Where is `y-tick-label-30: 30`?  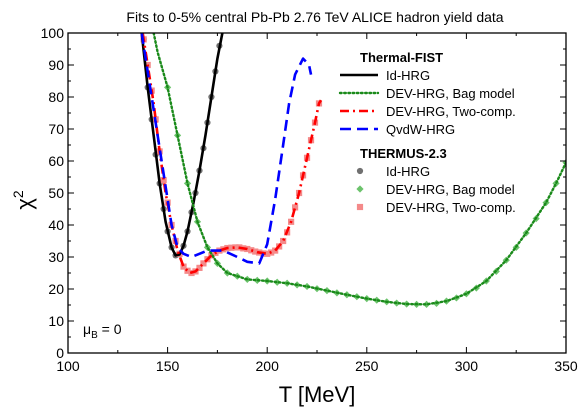
y-tick-label-30: 30 is located at coordinates (56, 257).